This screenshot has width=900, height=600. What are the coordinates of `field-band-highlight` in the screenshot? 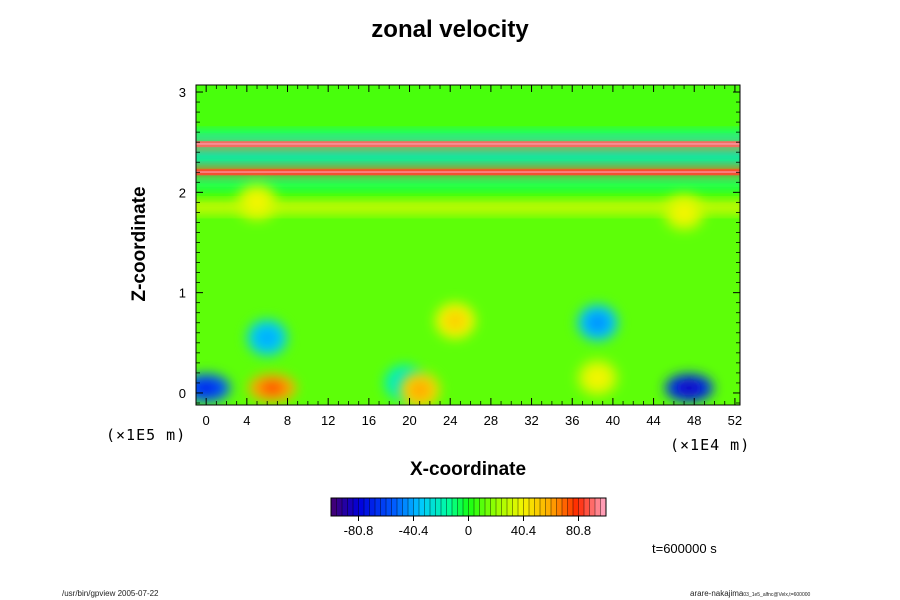 It's located at (468, 144).